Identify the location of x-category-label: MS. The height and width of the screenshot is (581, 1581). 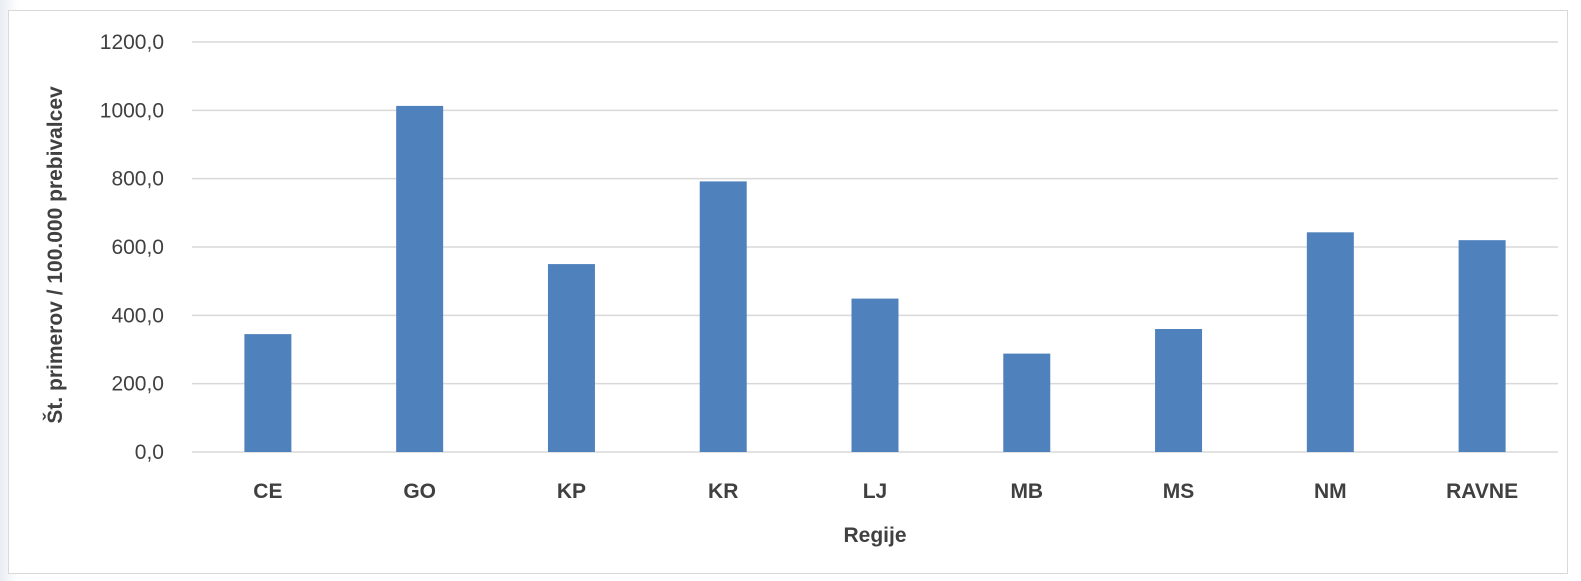
(1179, 491).